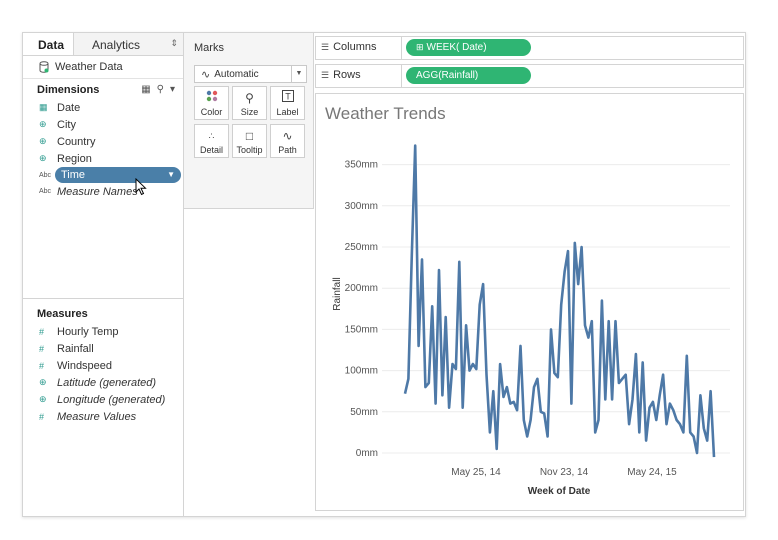 The width and height of the screenshot is (778, 540). What do you see at coordinates (89, 67) in the screenshot?
I see `datasource-name: Weather Data` at bounding box center [89, 67].